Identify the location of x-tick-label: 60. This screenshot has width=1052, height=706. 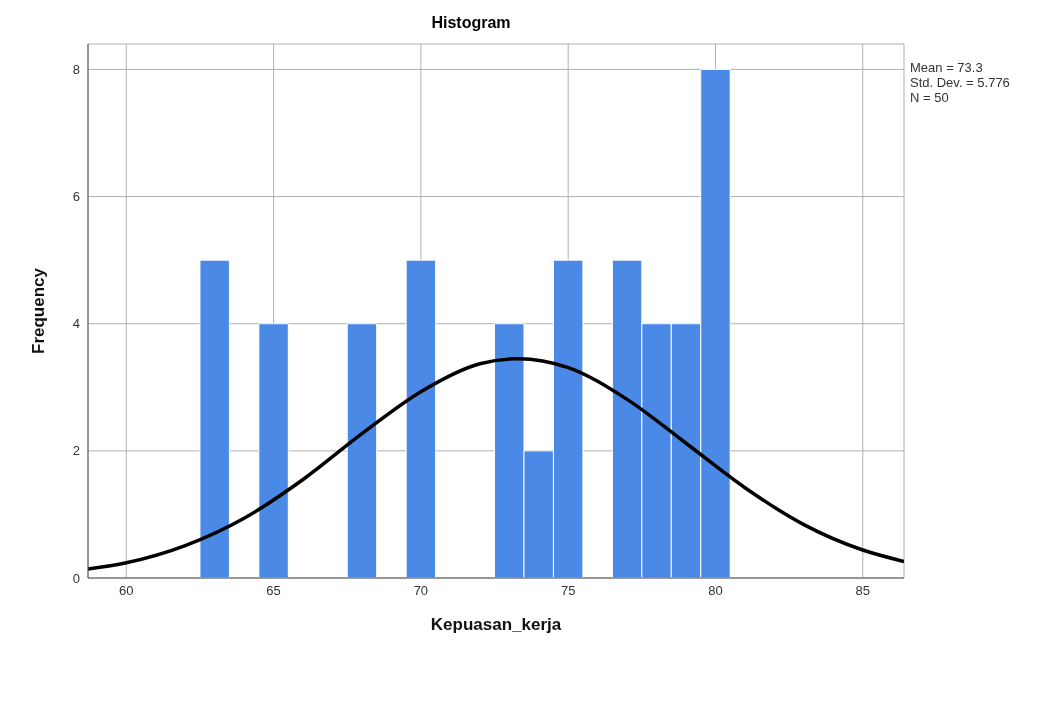
(126, 591).